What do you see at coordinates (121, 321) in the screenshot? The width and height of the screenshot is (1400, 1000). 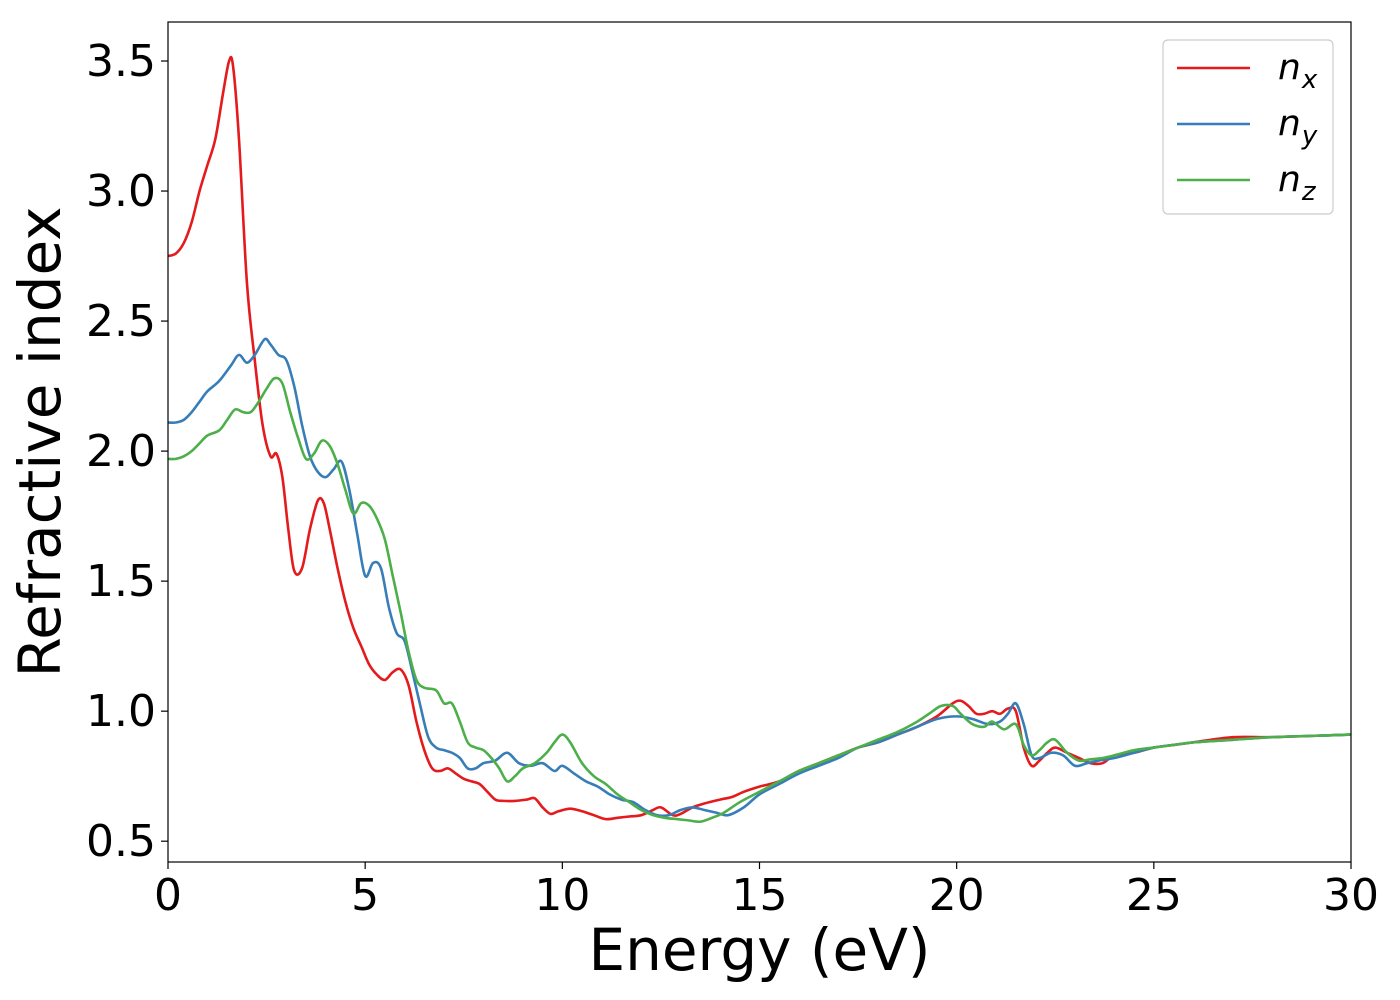 I see `y-tick-label: 2.5` at bounding box center [121, 321].